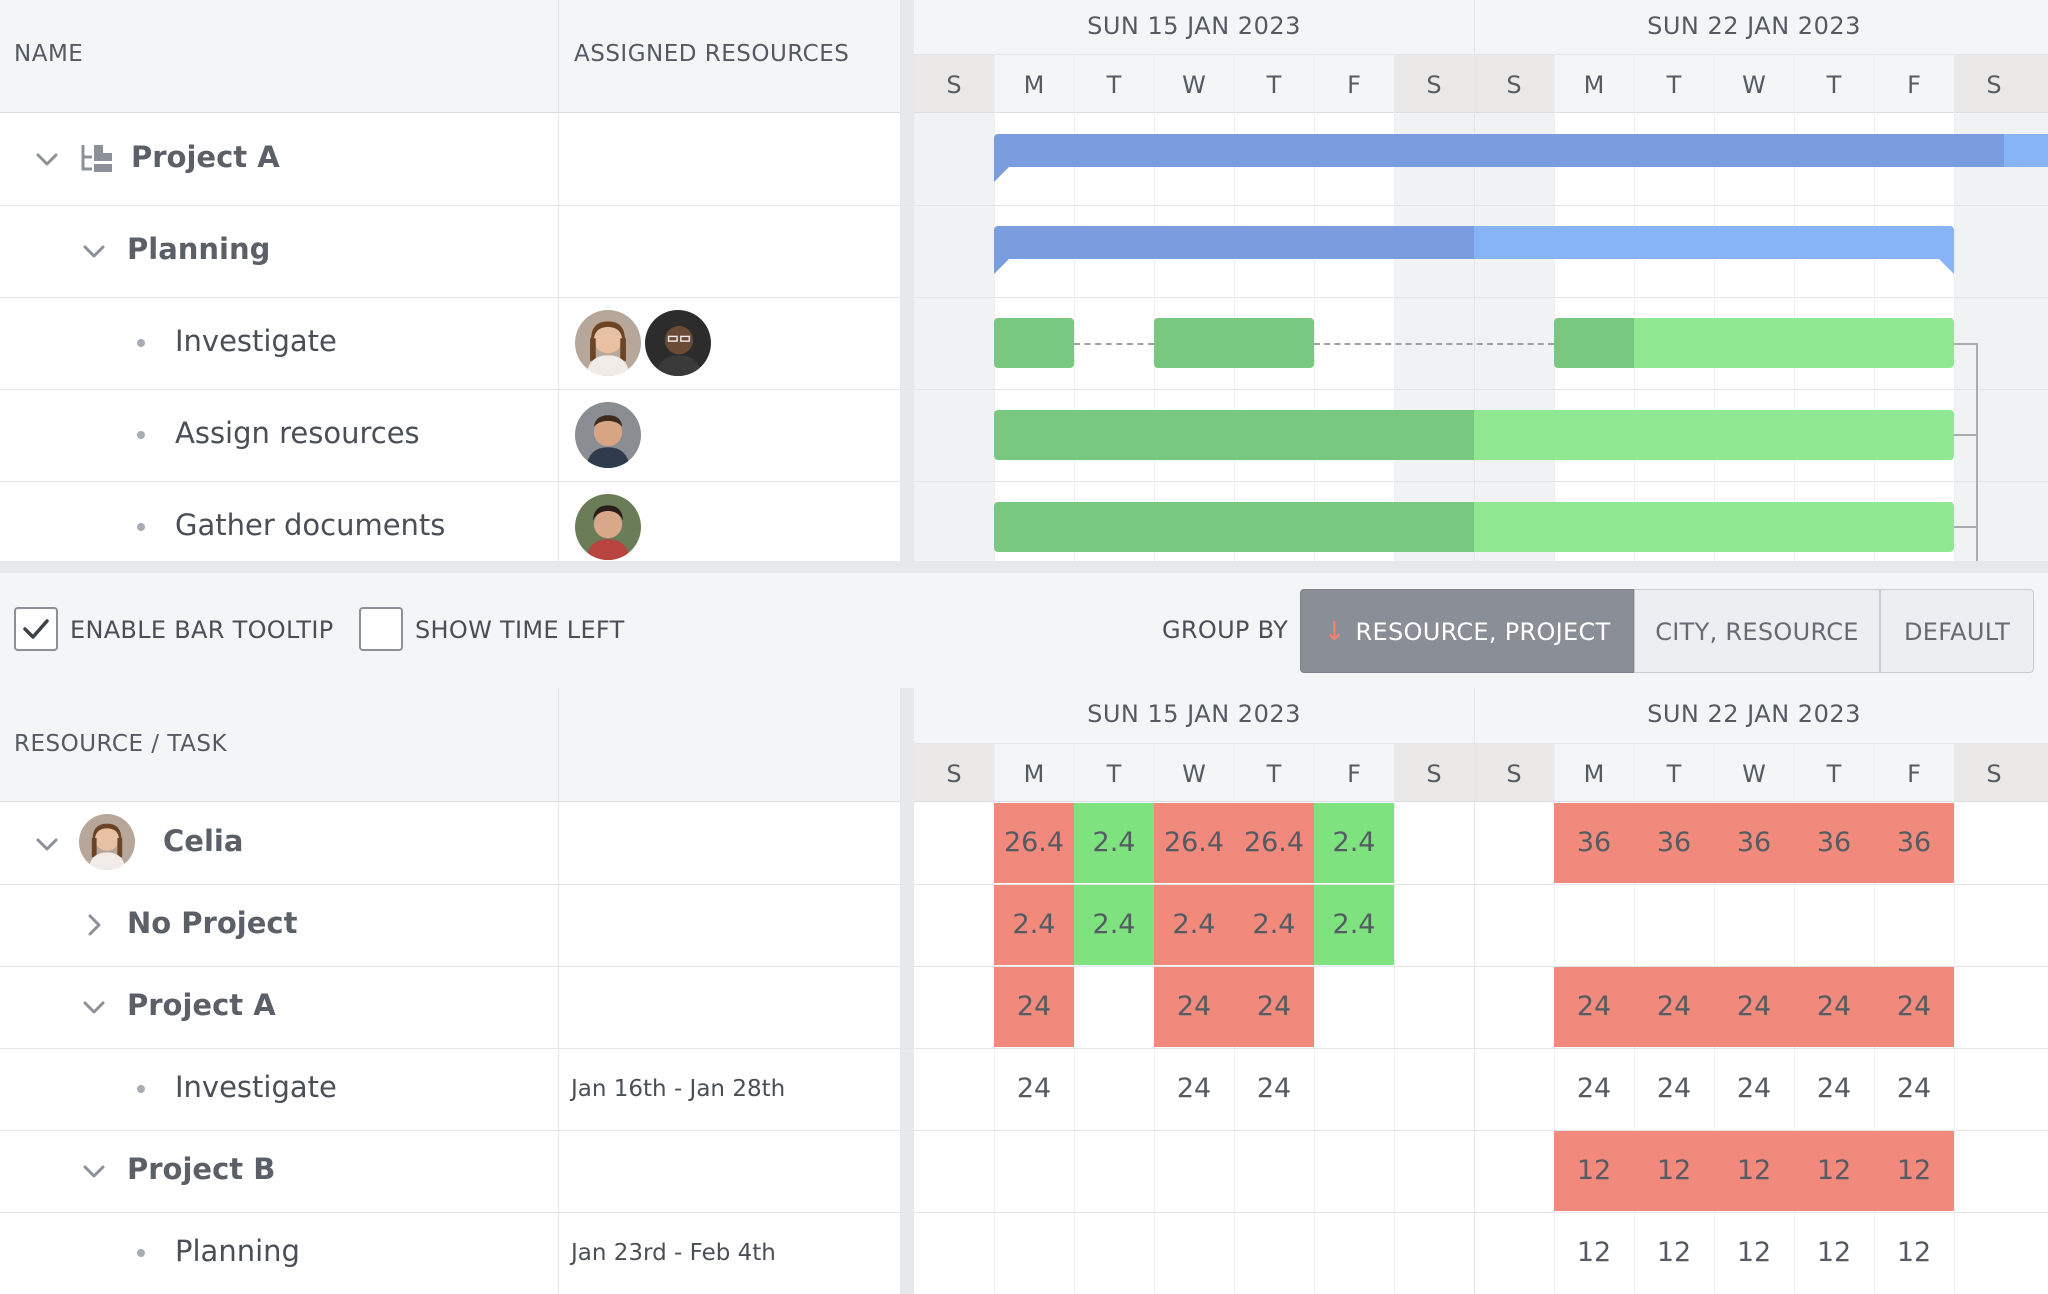 The height and width of the screenshot is (1294, 2048). What do you see at coordinates (1914, 85) in the screenshot?
I see `day-header-12: F` at bounding box center [1914, 85].